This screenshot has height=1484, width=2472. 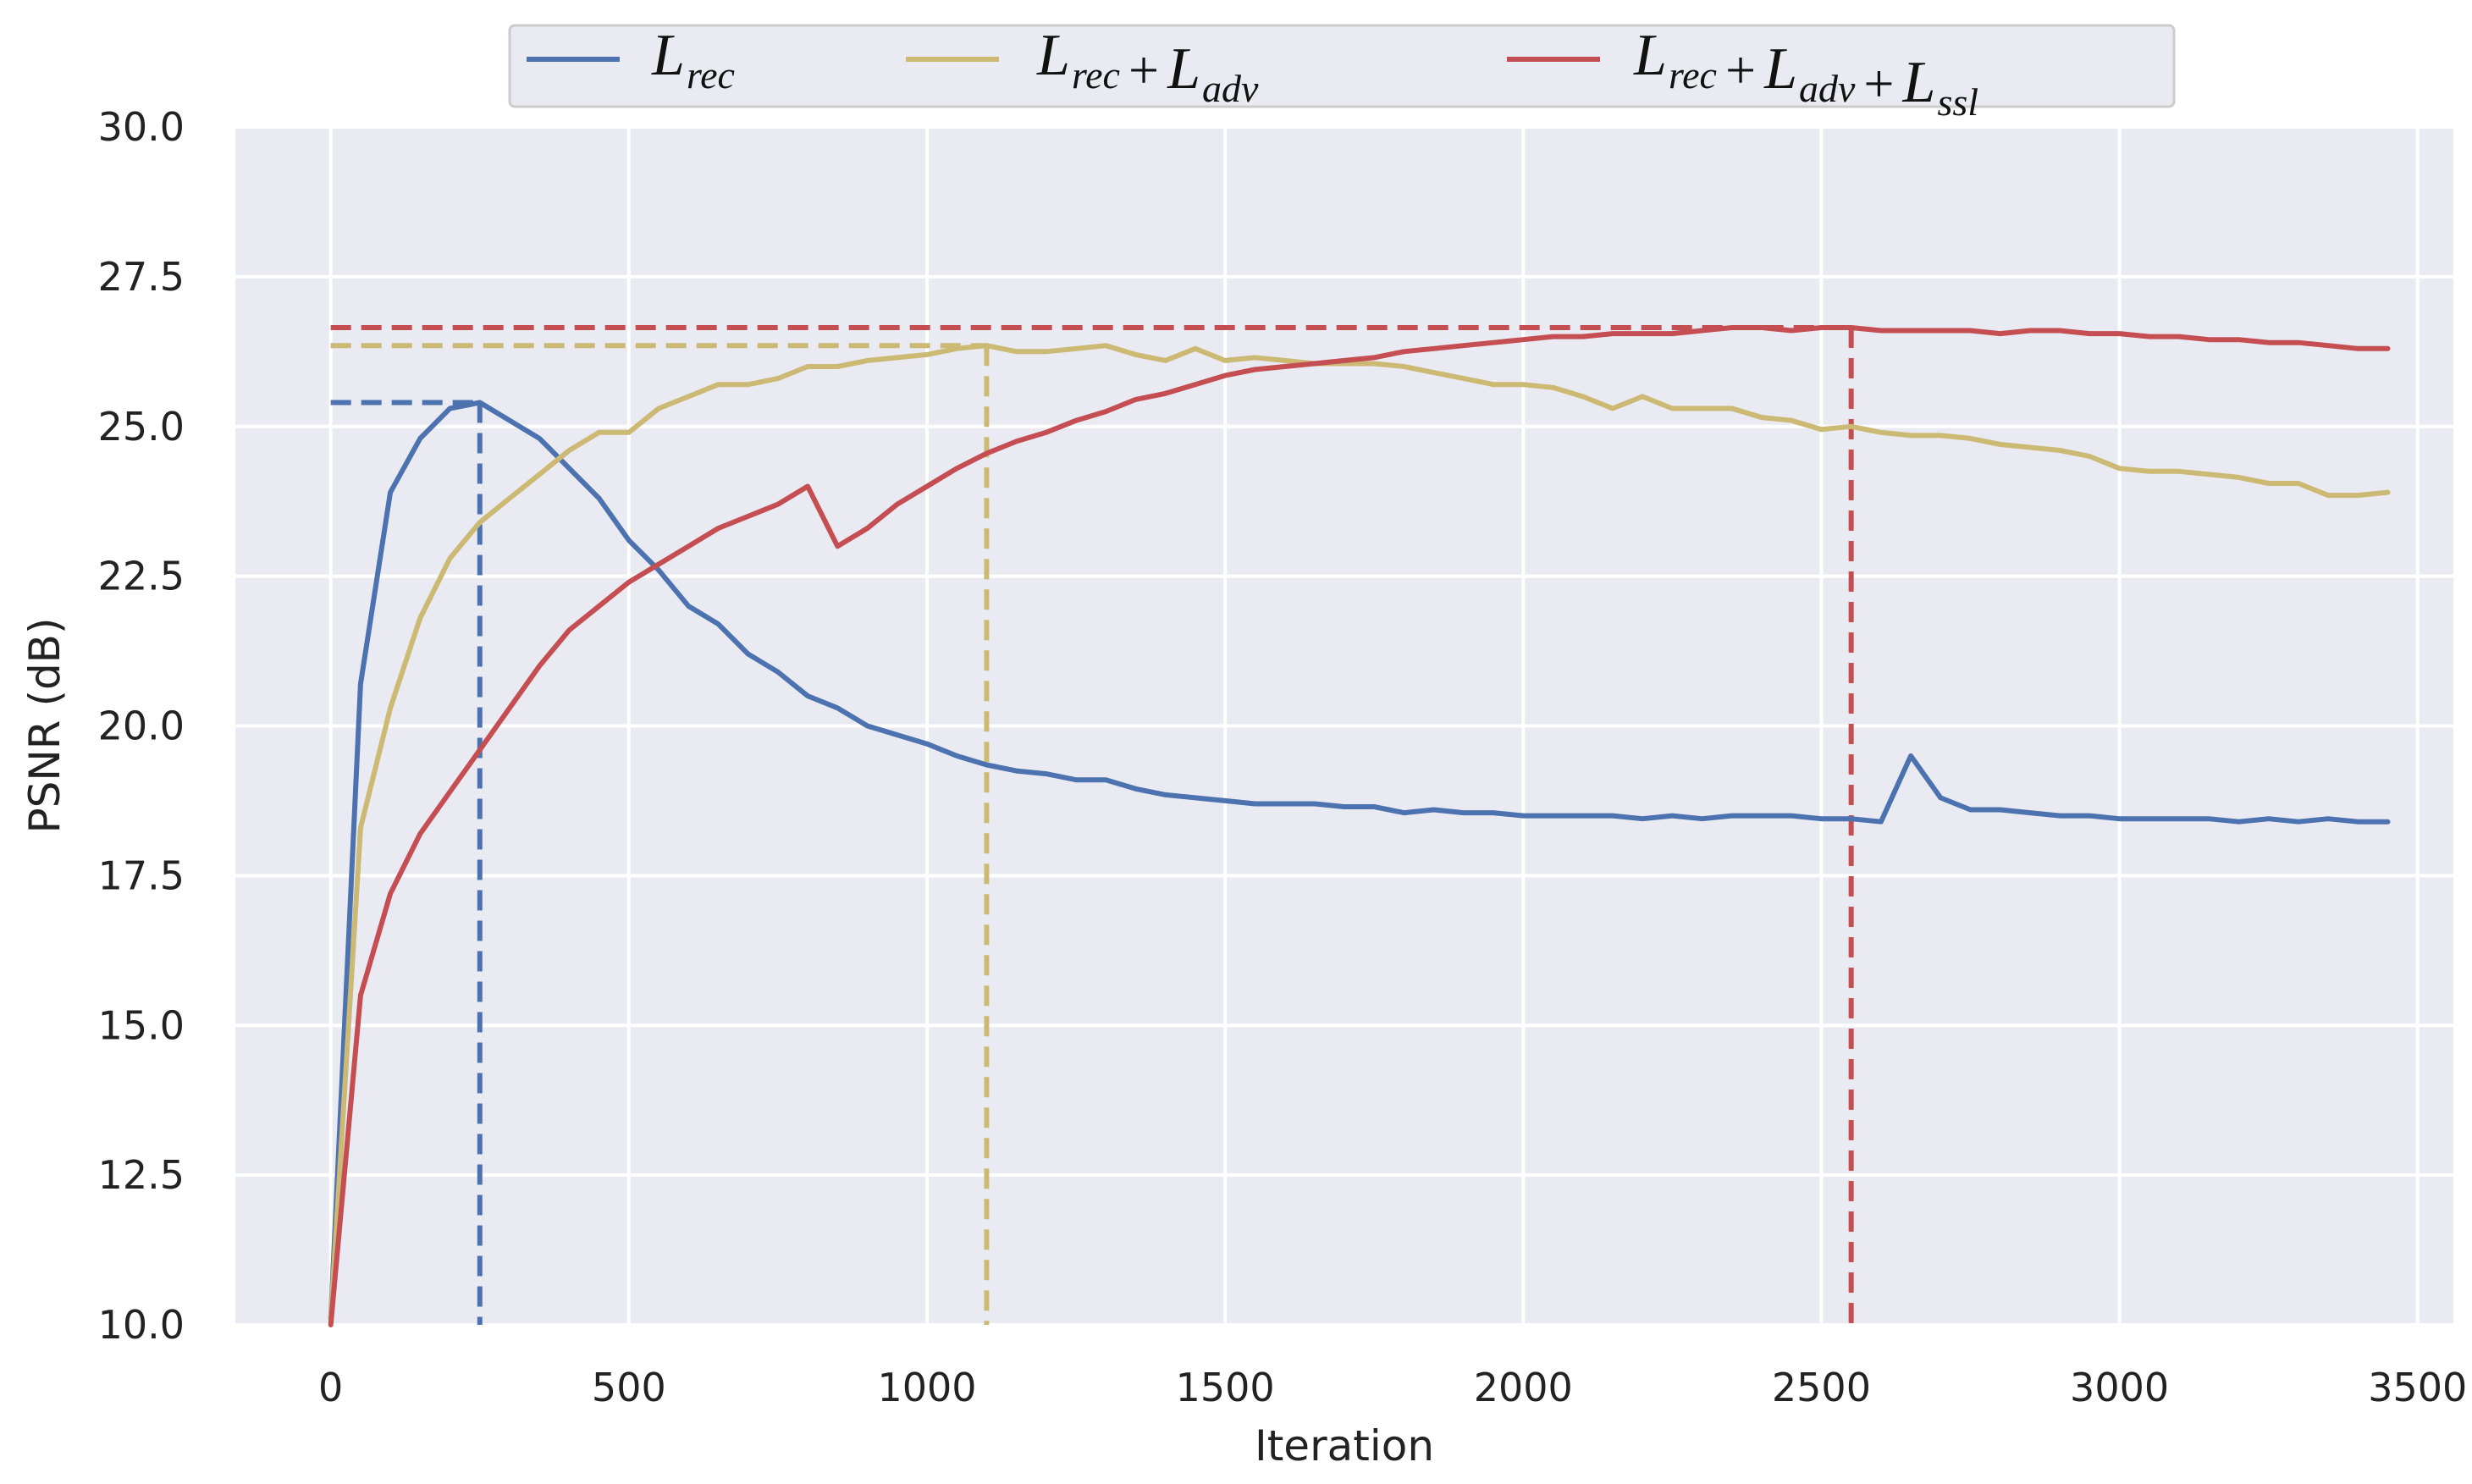 I want to click on legend-item-3: Lrec + Ladv + Lssl, so click(x=1743, y=73).